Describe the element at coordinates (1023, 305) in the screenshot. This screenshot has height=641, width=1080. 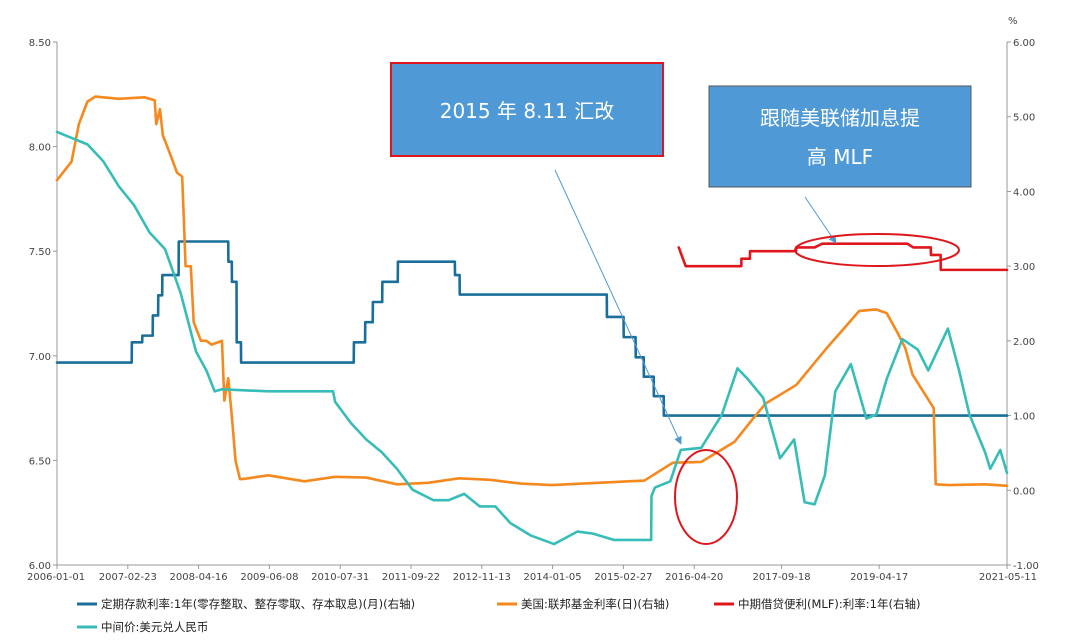
I see `right-axis-ticks: -1.00 0.00 1.00 2.00 3.00 4.00 5.00 6.00` at that location.